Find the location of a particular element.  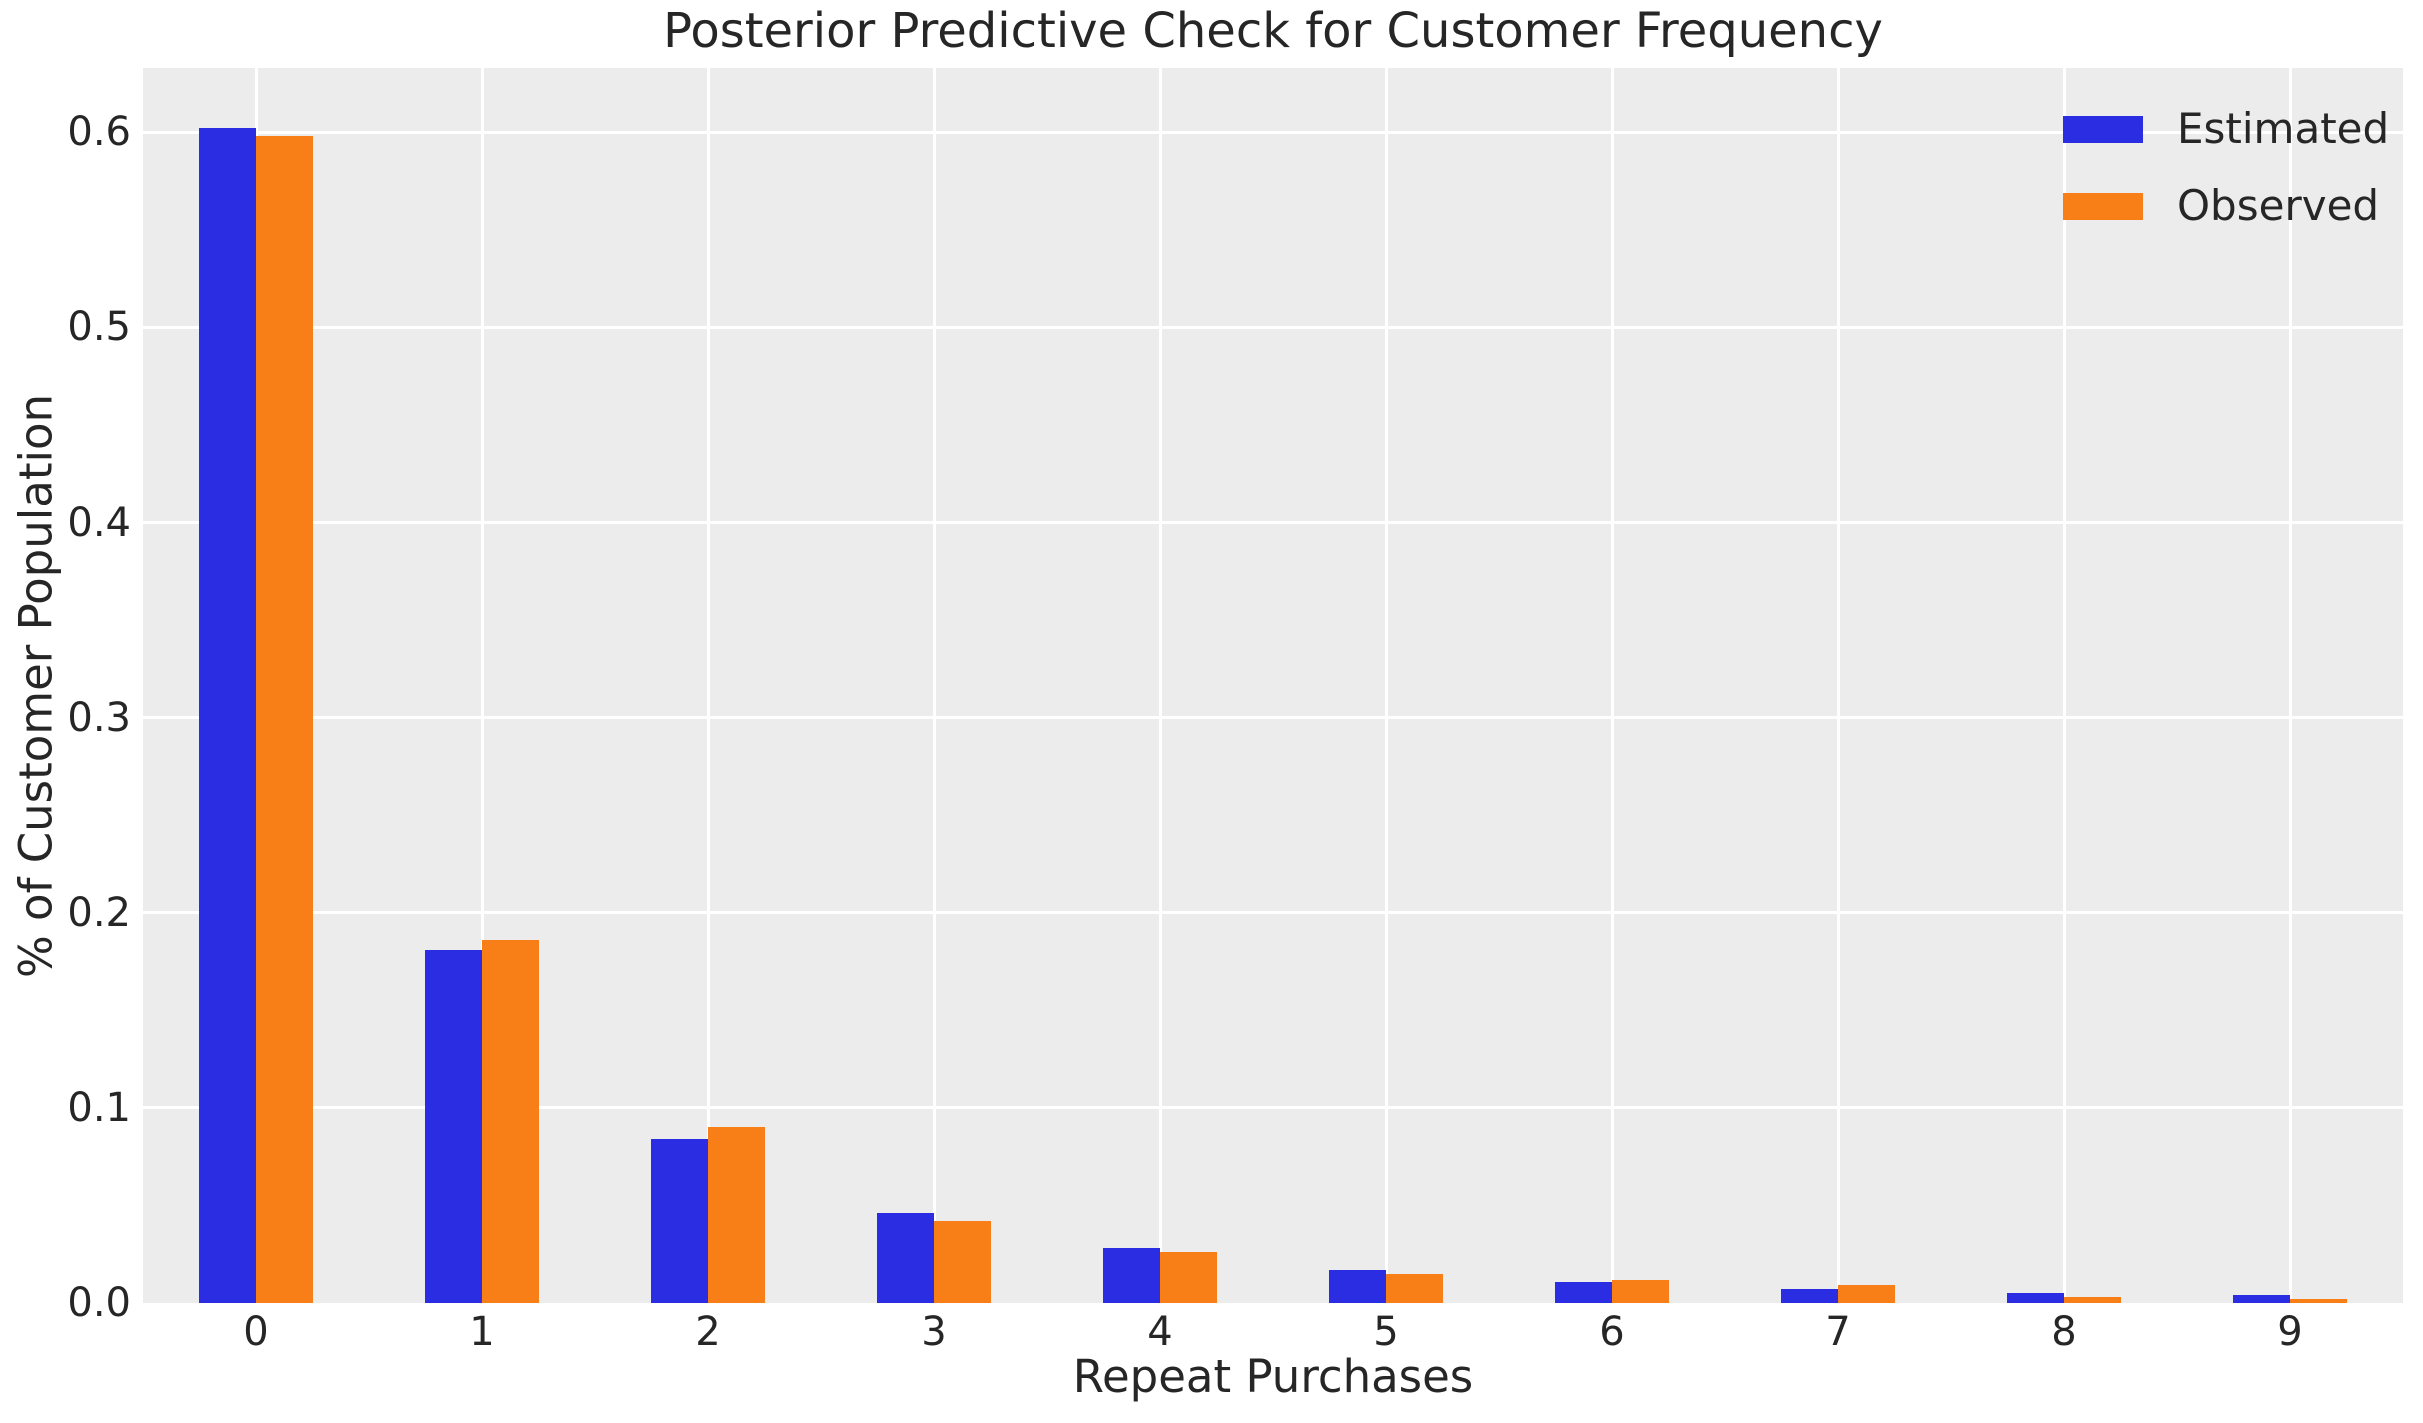

x-tick-label-7: 7 is located at coordinates (1838, 1332).